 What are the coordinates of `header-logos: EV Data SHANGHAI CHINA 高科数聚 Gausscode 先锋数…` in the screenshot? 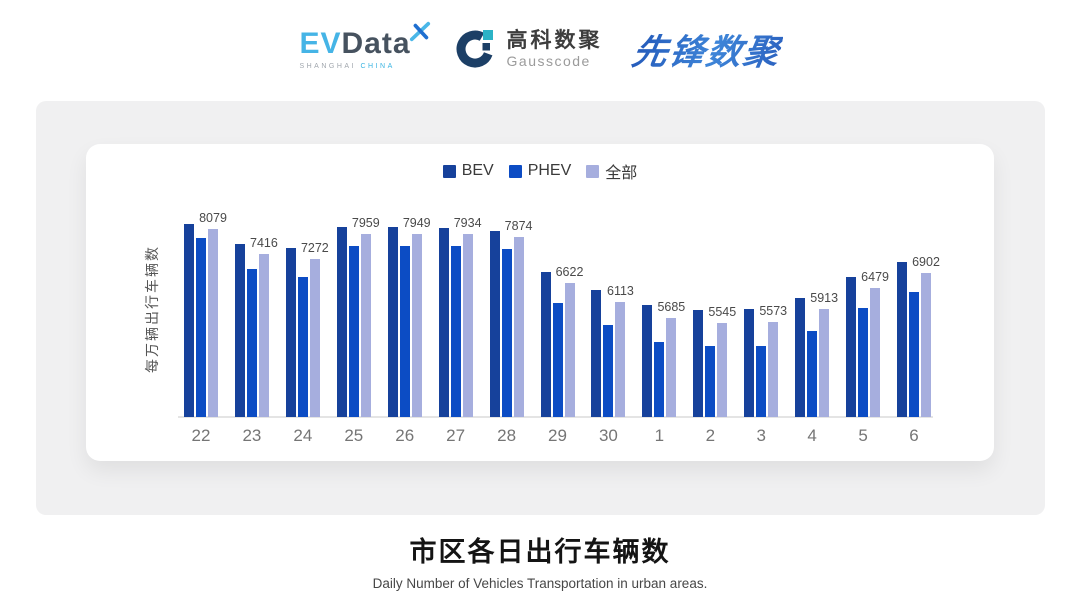 It's located at (540, 49).